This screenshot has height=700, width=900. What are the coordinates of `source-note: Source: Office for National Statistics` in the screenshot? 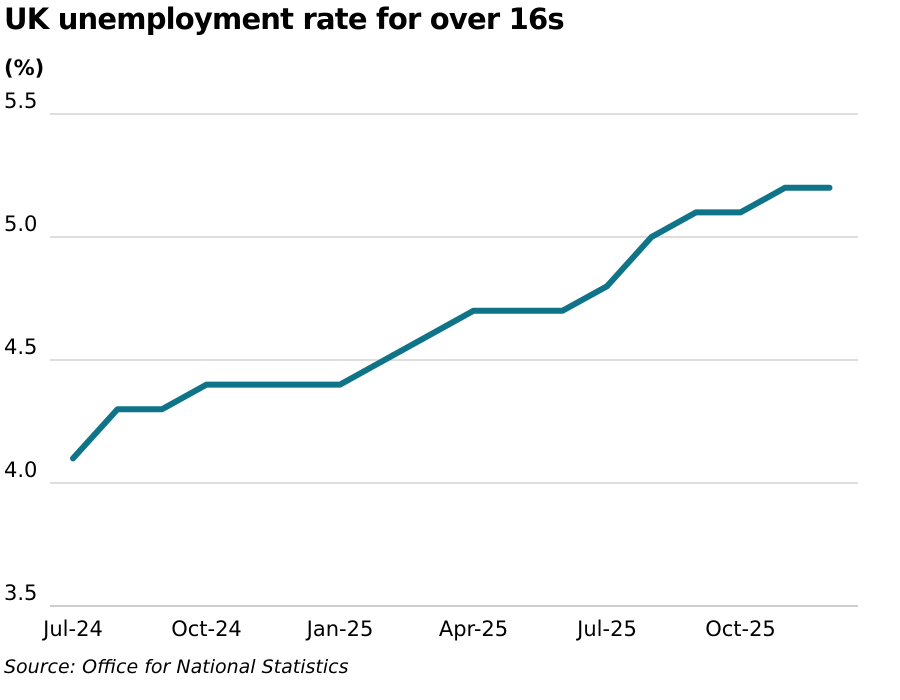 It's located at (176, 667).